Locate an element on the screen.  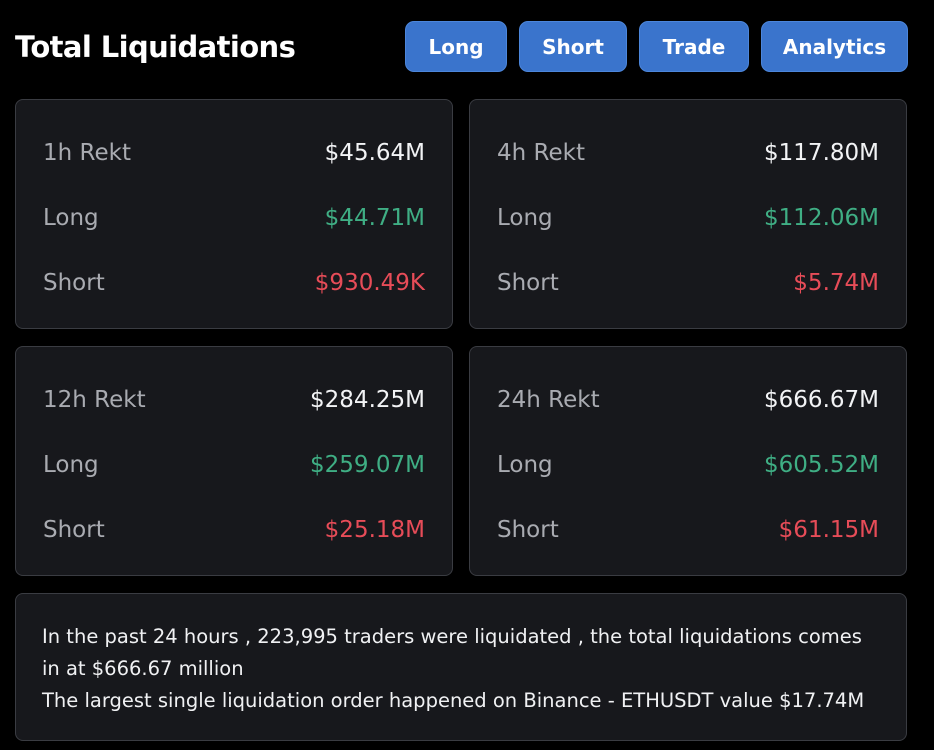
stat-row-long: Long $44.71M is located at coordinates (234, 218).